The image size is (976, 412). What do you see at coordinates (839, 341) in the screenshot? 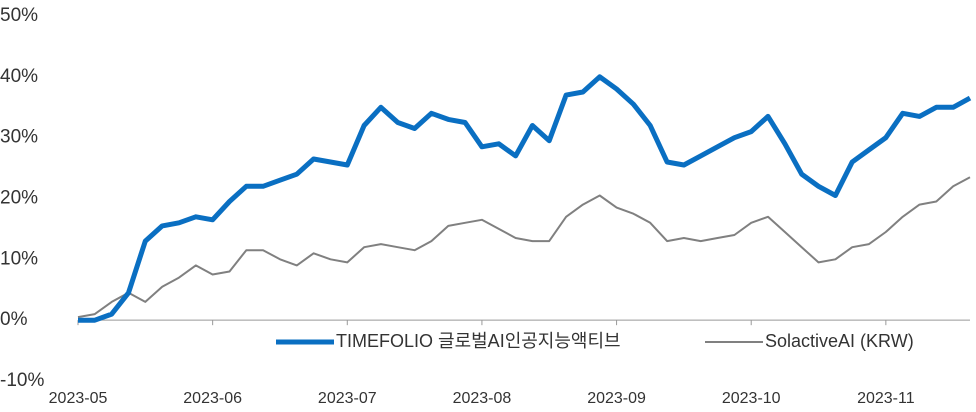
I see `legend-label: SolactiveAI (KRW)` at bounding box center [839, 341].